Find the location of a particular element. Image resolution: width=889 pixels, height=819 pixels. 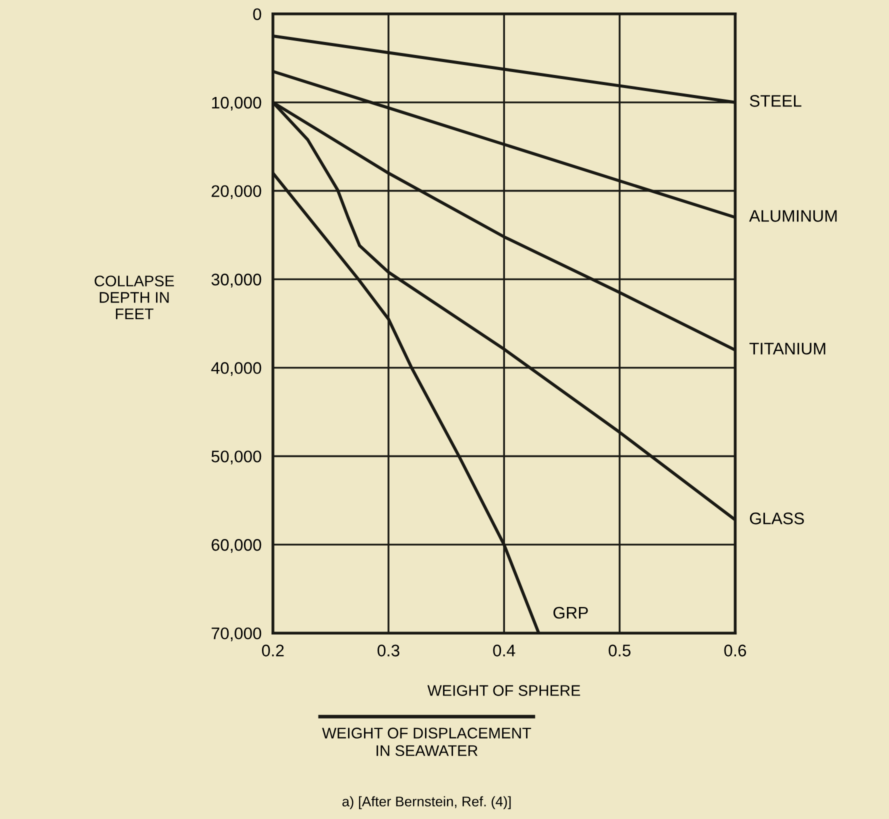

series-label: TITANIUM is located at coordinates (787, 348).